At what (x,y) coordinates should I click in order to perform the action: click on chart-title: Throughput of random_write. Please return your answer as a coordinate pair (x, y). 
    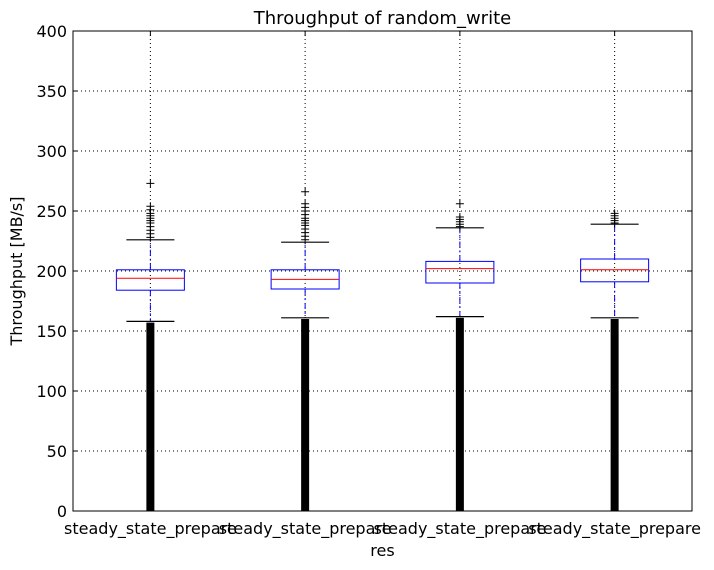
    Looking at the image, I should click on (382, 18).